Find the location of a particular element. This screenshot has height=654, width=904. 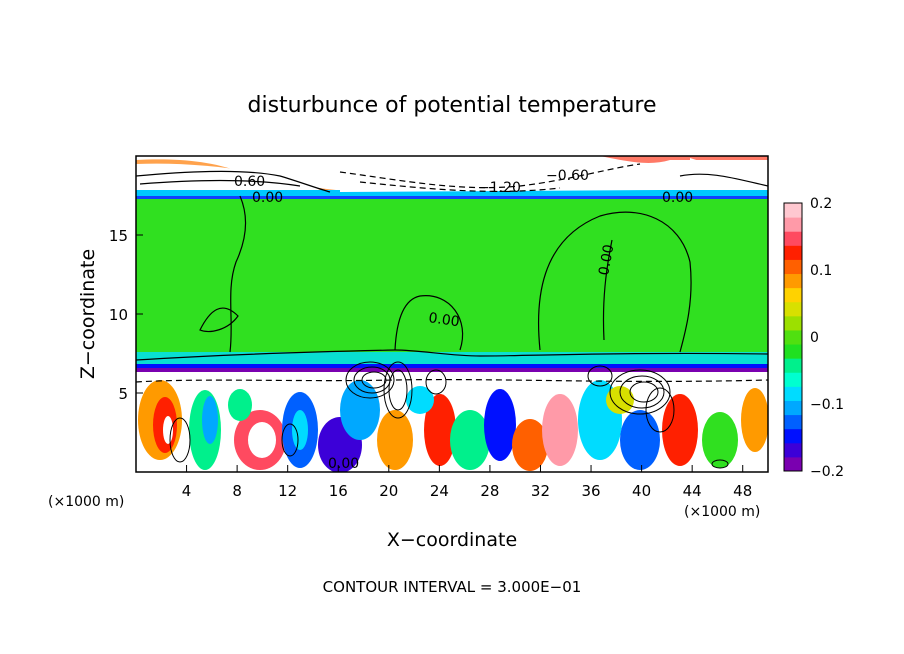

x-axis: 4 8 12 16 20 24 28 32 36 40 44 48 is located at coordinates (467, 482).